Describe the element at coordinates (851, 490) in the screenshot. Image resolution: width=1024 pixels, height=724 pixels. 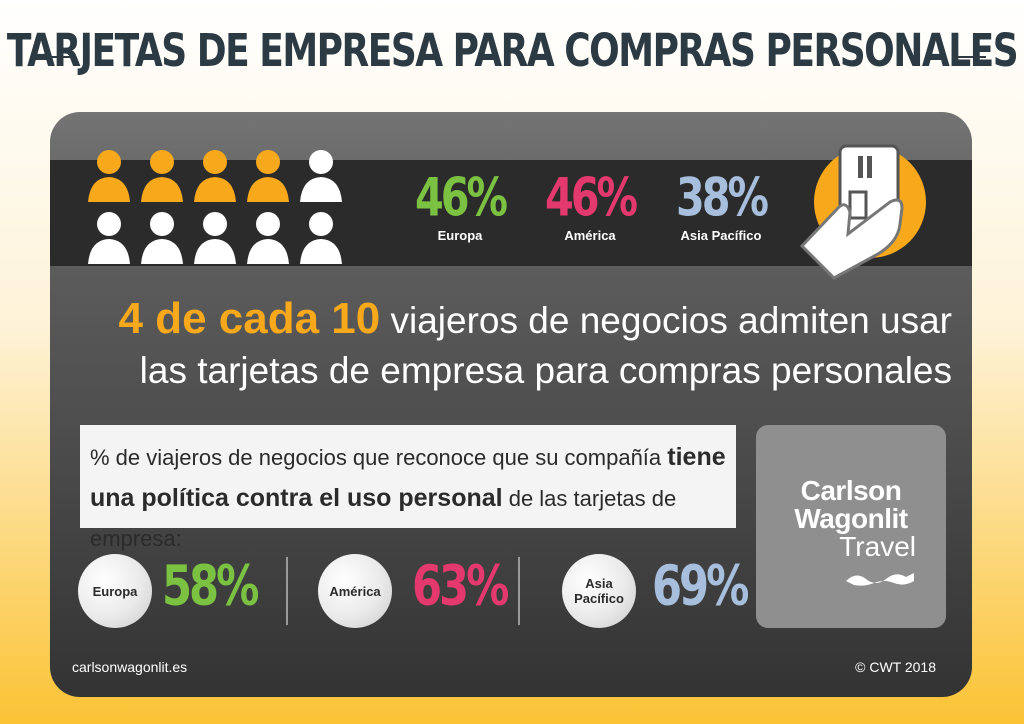
I see `logo-line1: Carlson` at that location.